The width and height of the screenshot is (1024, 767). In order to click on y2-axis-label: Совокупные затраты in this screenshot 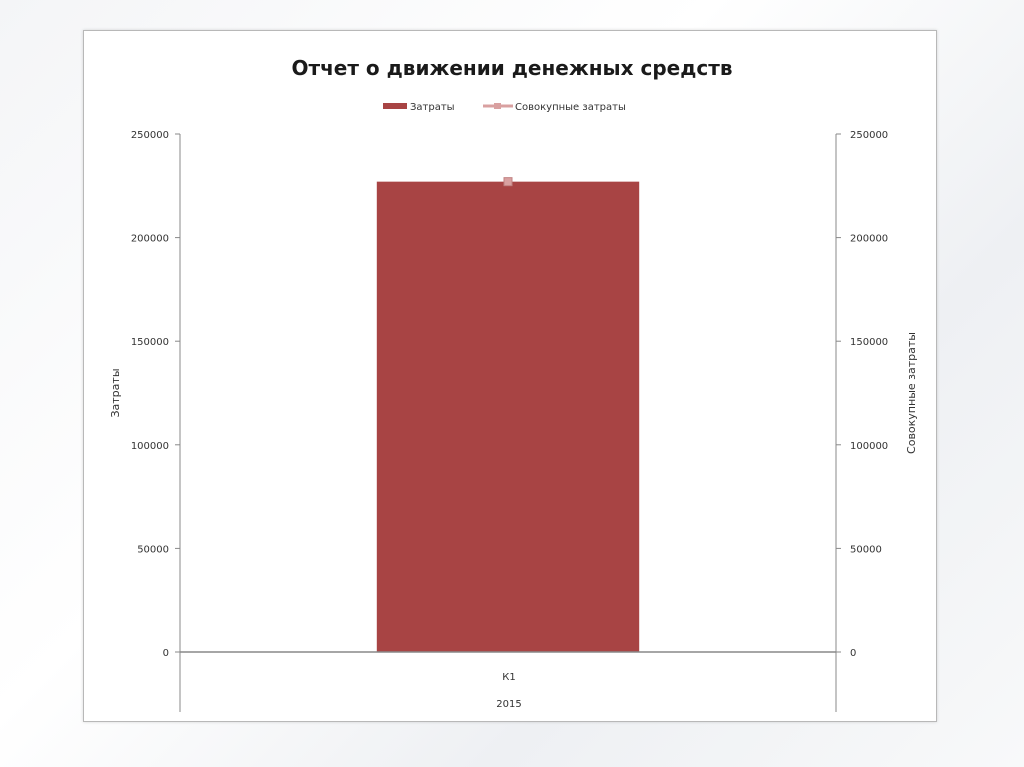, I will do `click(911, 393)`.